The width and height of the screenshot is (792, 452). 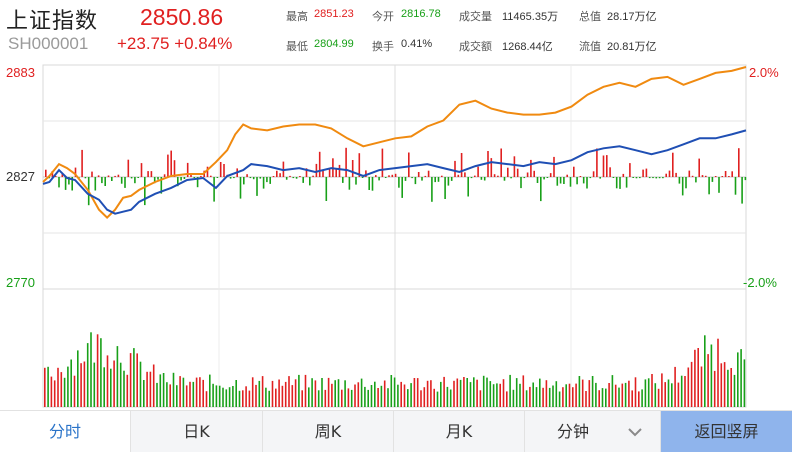 I want to click on tab-minute: 分钟, so click(x=593, y=431).